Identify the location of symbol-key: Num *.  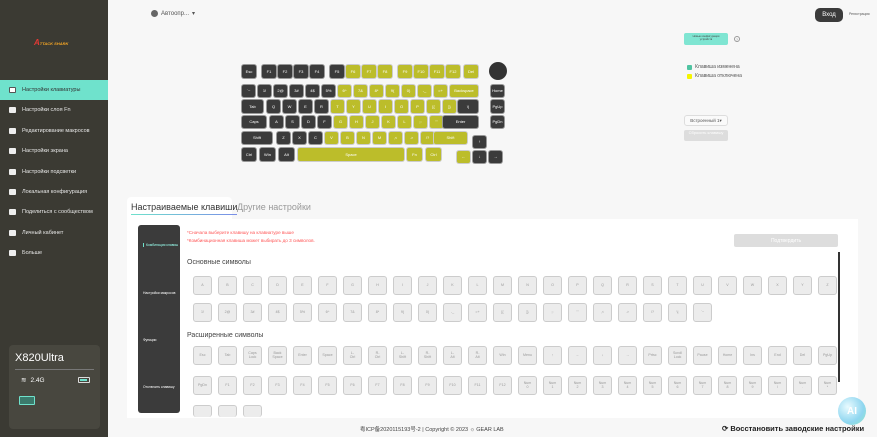
(827, 385).